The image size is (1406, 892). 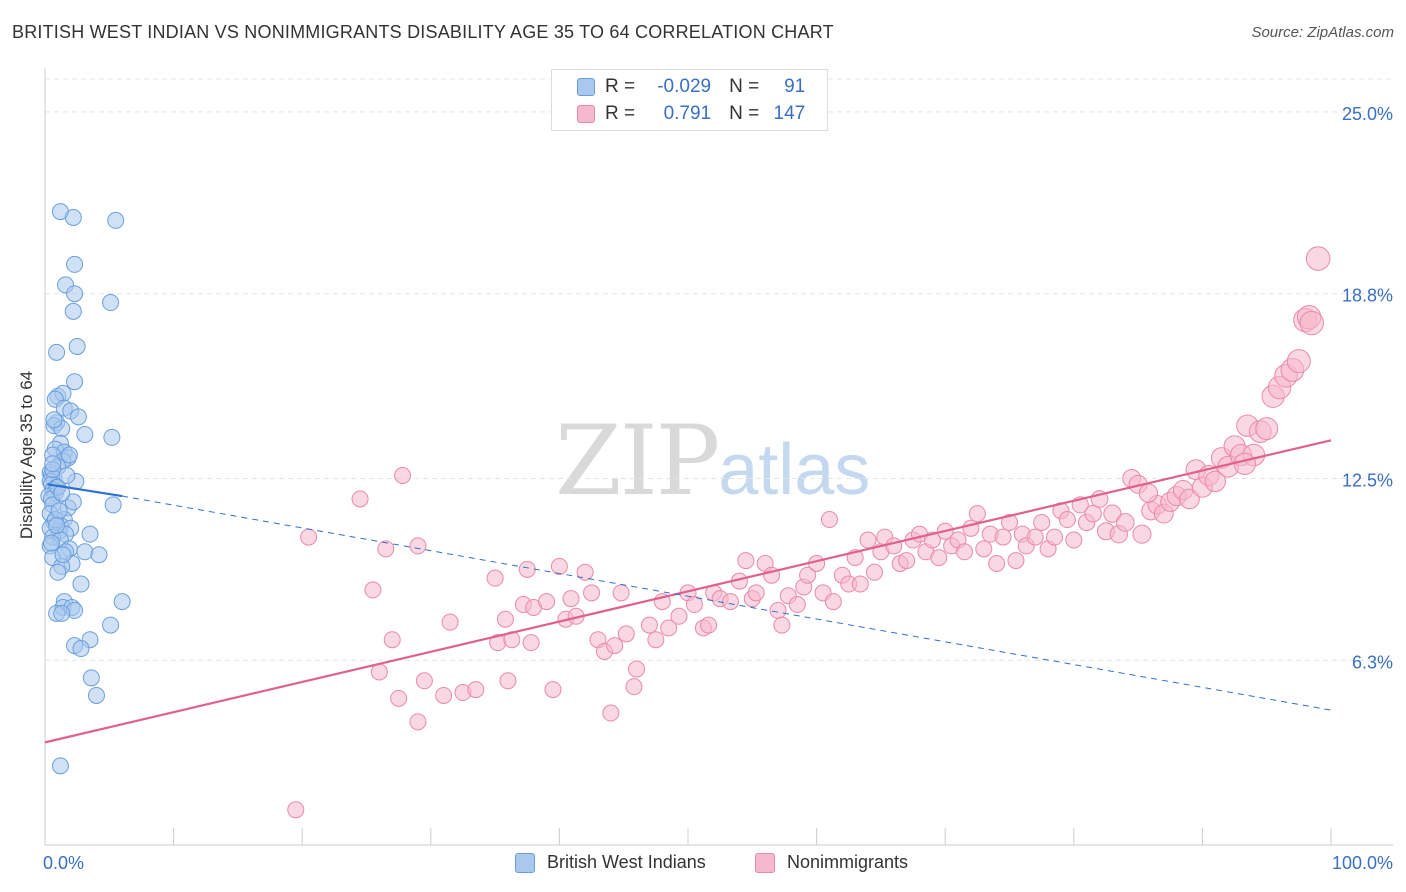 What do you see at coordinates (586, 114) in the screenshot?
I see `legend-swatch-pink` at bounding box center [586, 114].